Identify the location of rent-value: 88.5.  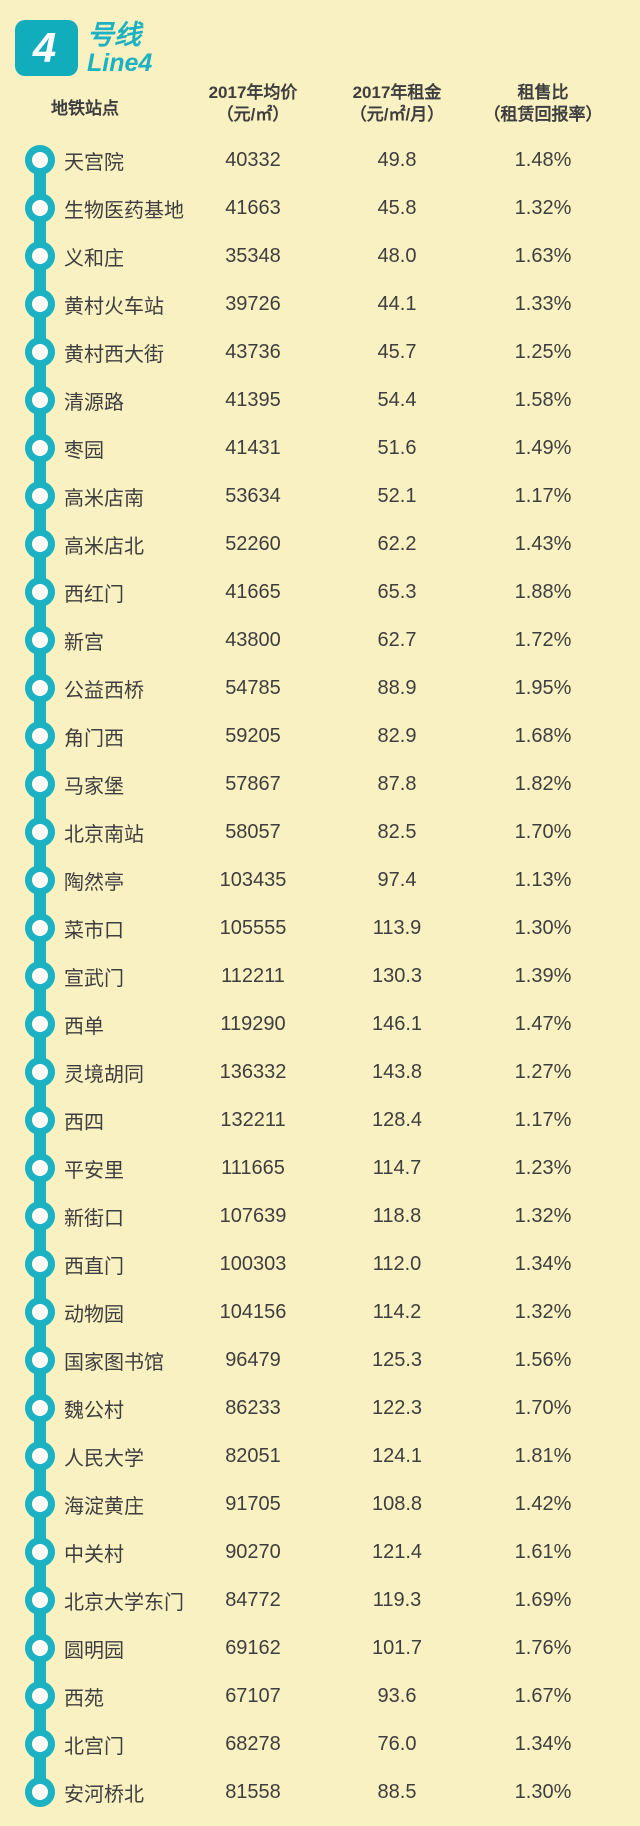
(397, 1791).